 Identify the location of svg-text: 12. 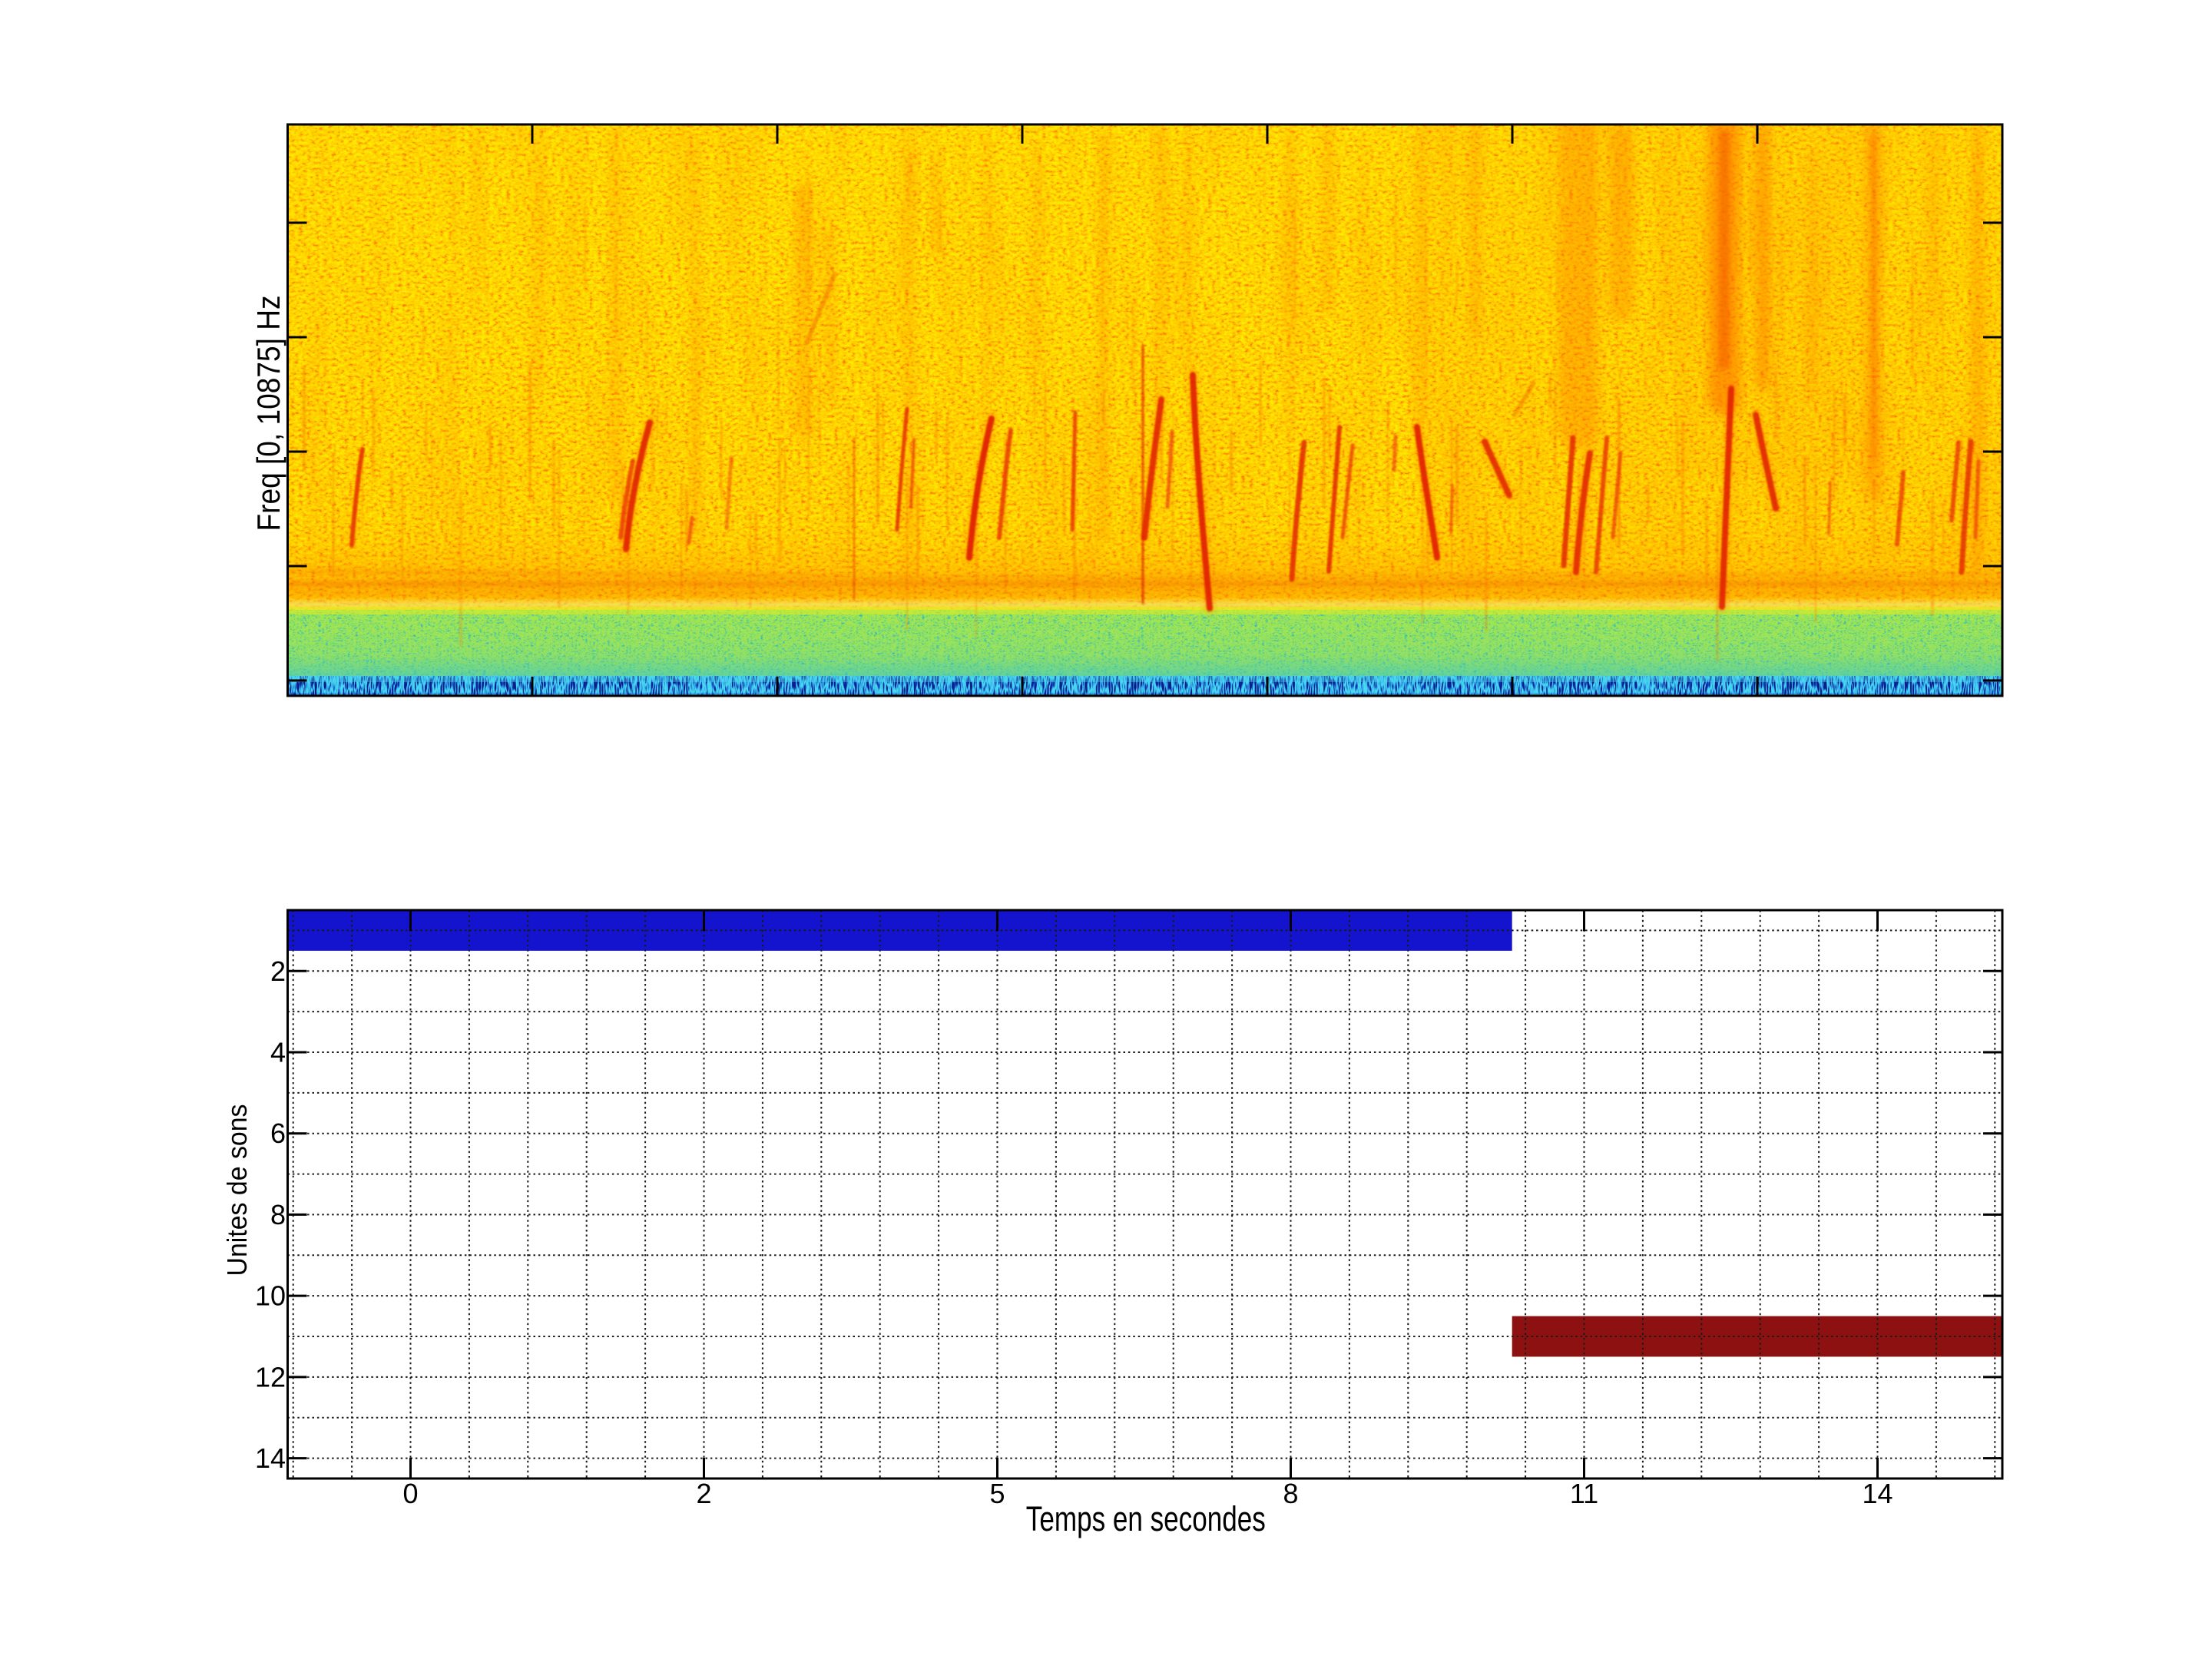
(270, 1377).